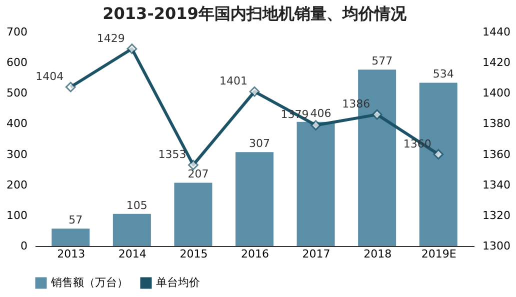 Image resolution: width=516 pixels, height=297 pixels. What do you see at coordinates (496, 63) in the screenshot?
I see `y2-tick-label: 1420` at bounding box center [496, 63].